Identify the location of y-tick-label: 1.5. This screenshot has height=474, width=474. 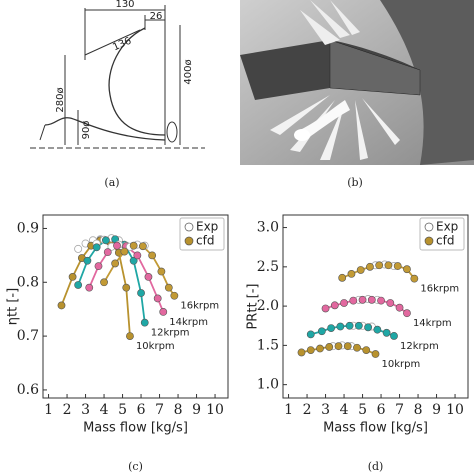
(268, 345).